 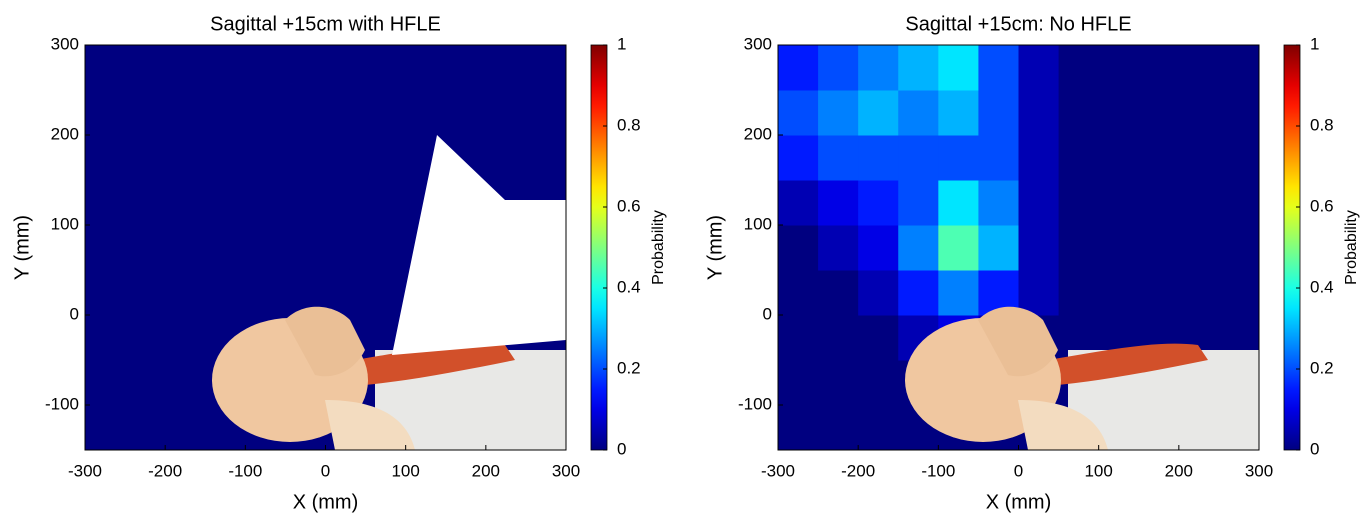 I want to click on colorbar-tick-label: 0, so click(x=1314, y=448).